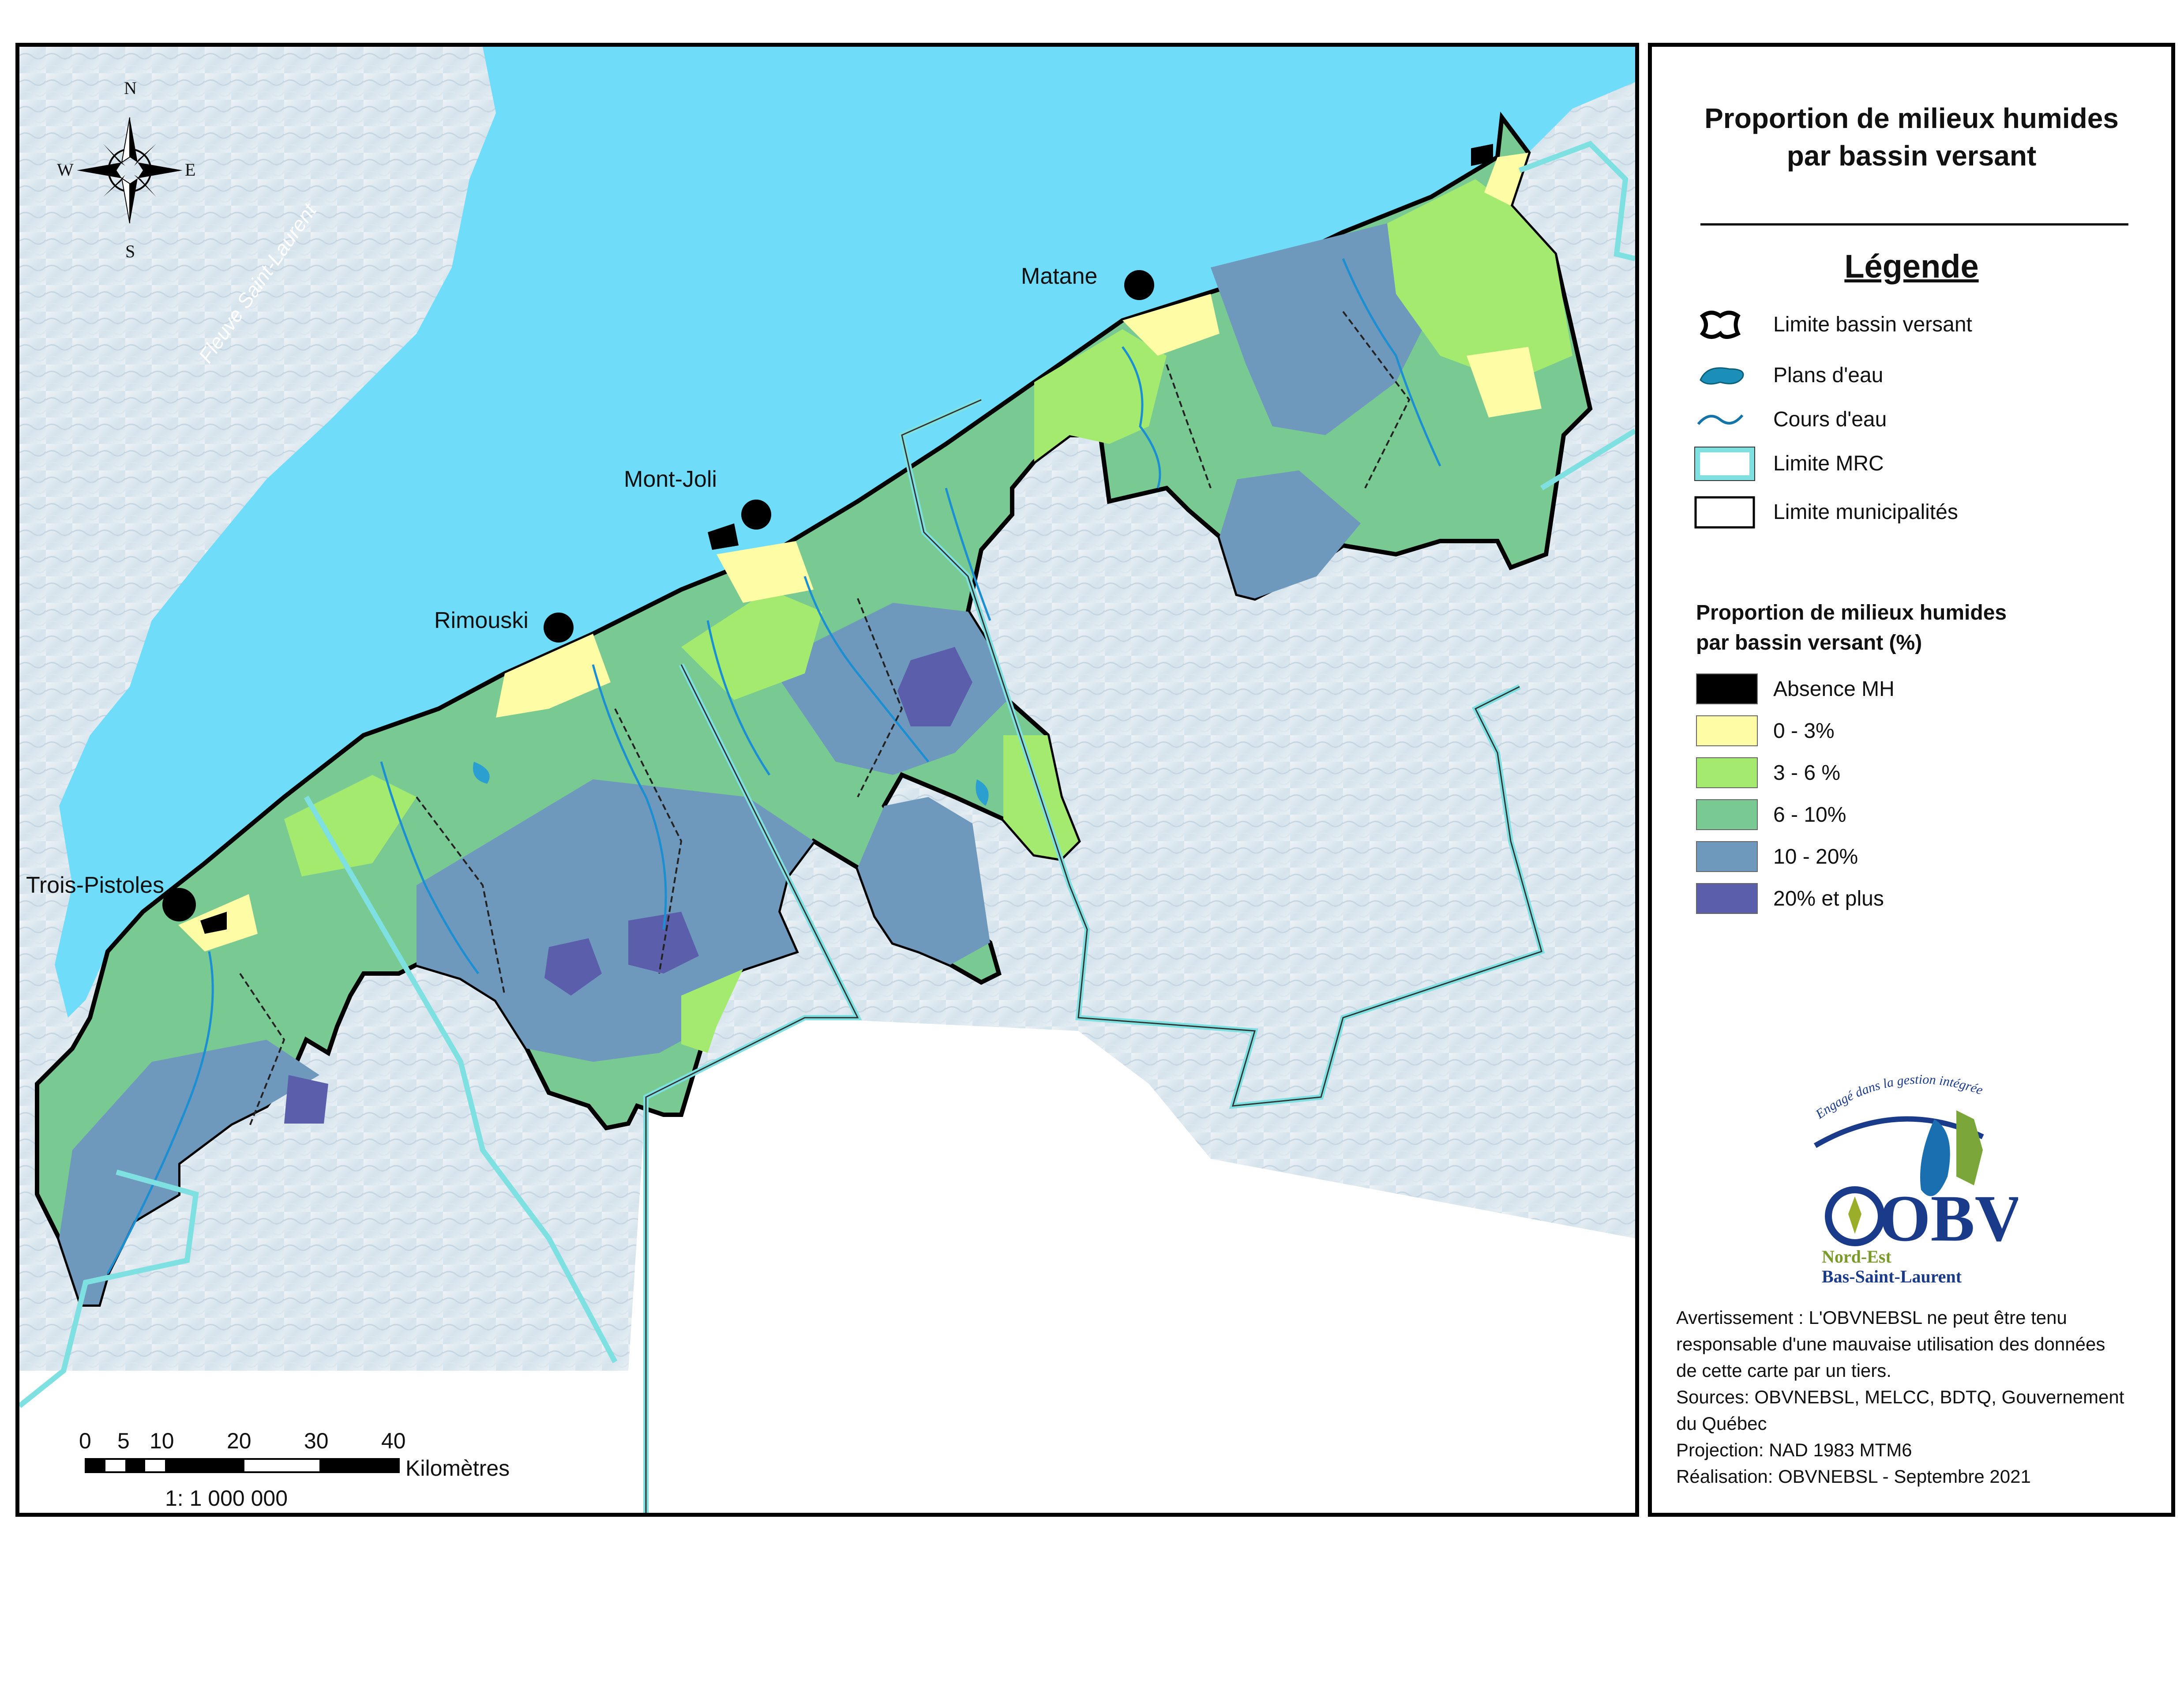  Describe the element at coordinates (1828, 898) in the screenshot. I see `class-label: 20% et plus` at that location.